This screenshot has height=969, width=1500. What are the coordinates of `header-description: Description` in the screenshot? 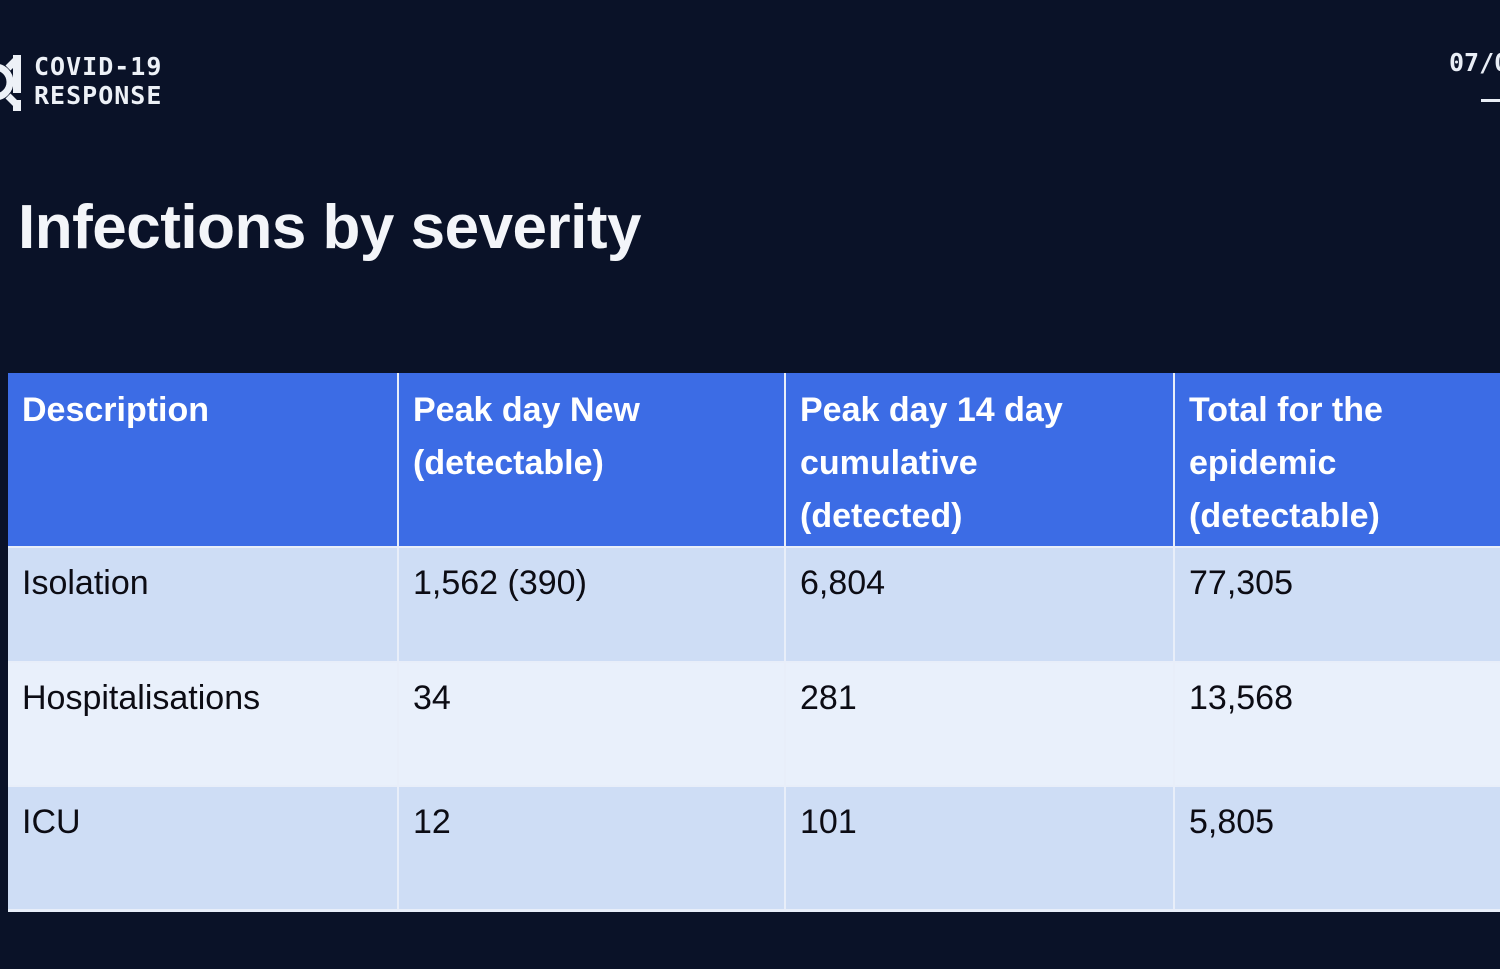 It's located at (202, 459).